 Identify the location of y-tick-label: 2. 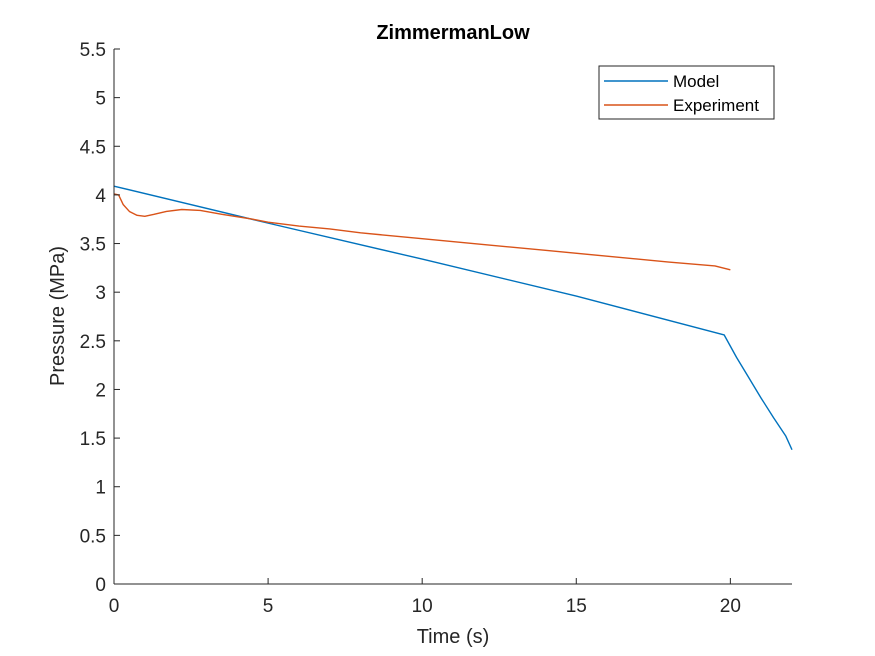
(100, 390).